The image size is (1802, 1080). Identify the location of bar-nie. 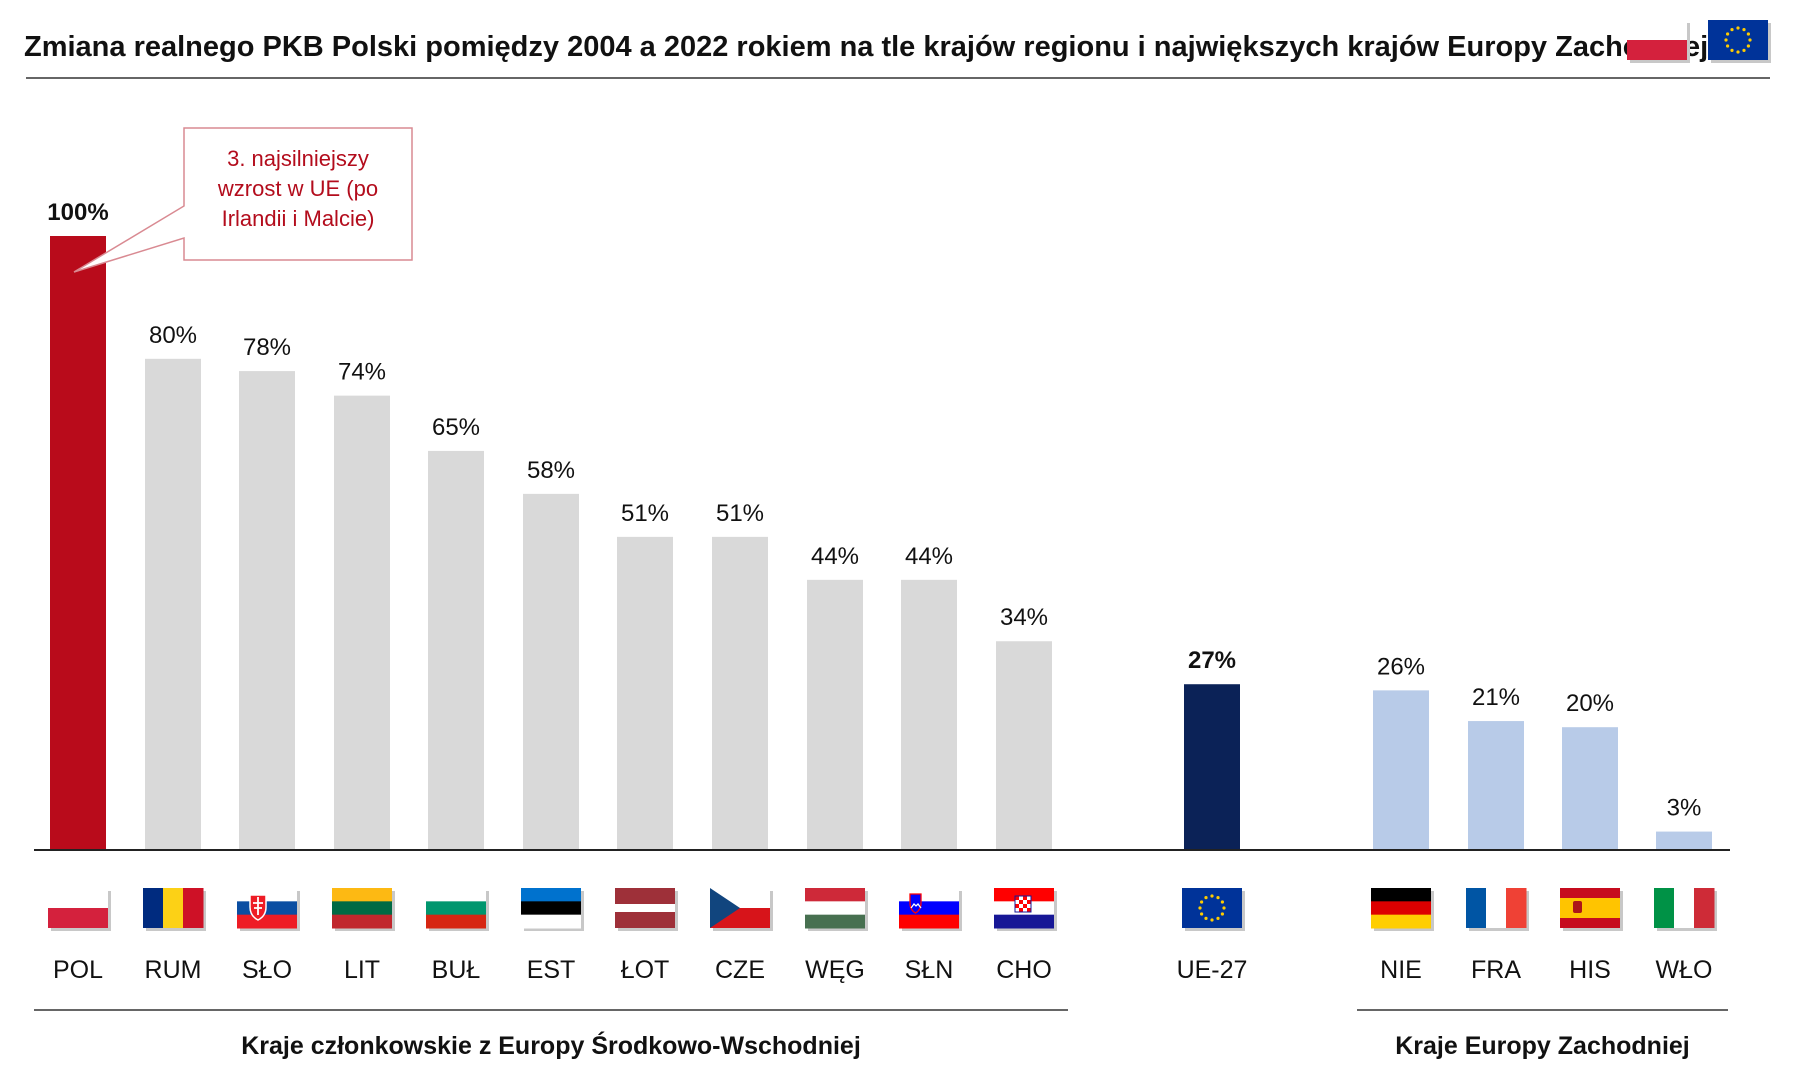
(1401, 770).